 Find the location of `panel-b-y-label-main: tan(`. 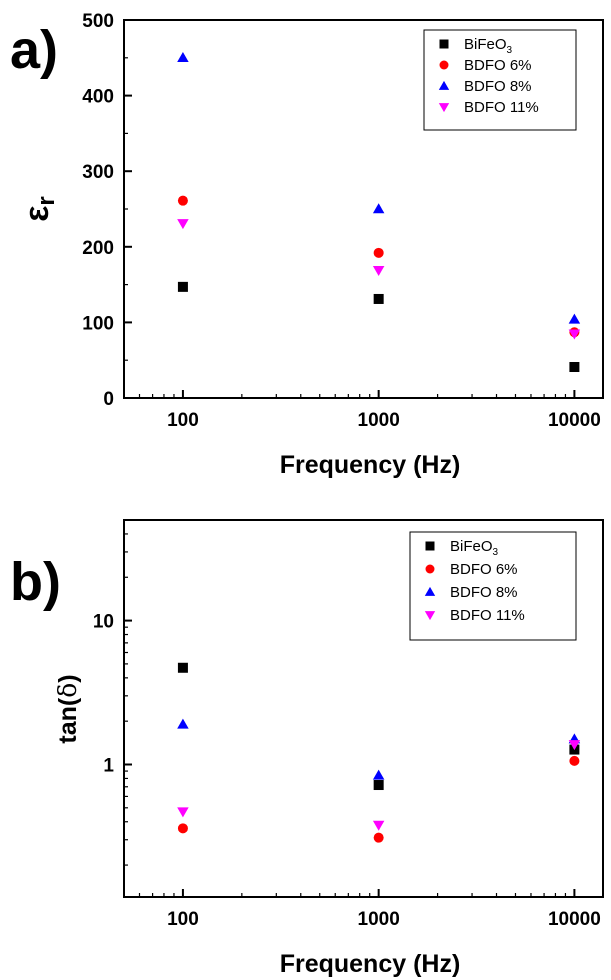

panel-b-y-label-main: tan( is located at coordinates (68, 720).